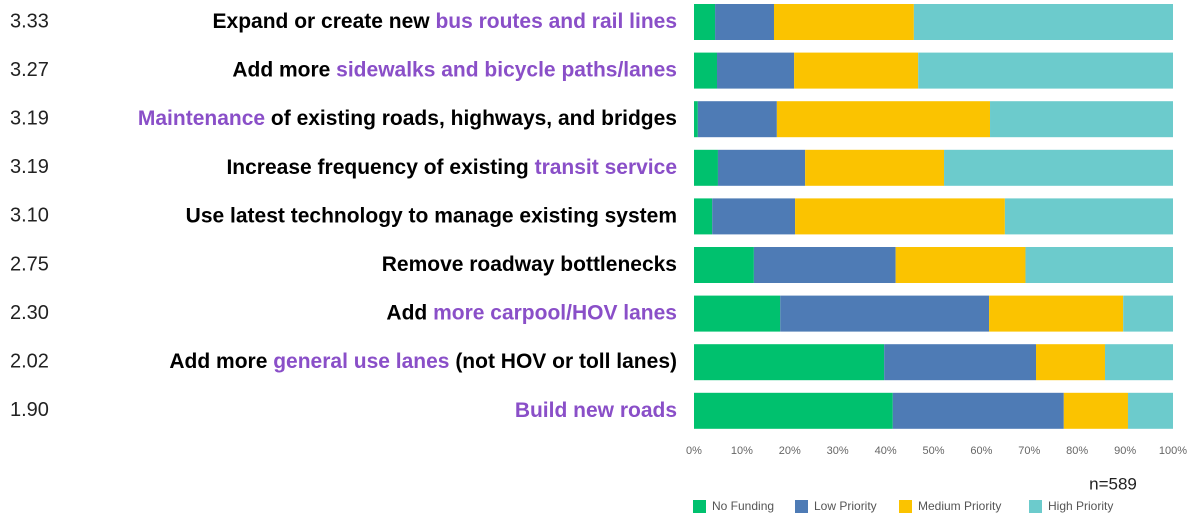  What do you see at coordinates (886, 451) in the screenshot?
I see `x-tick-label: 40%` at bounding box center [886, 451].